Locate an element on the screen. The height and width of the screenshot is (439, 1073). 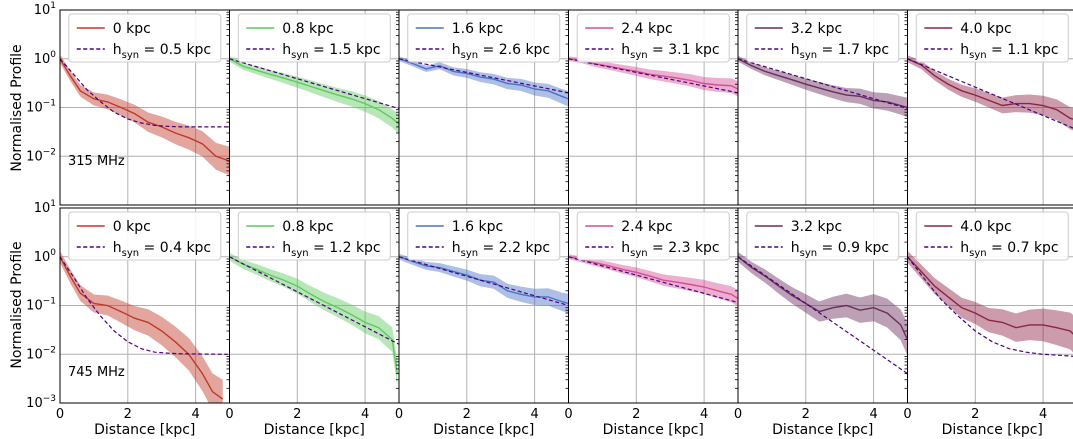
axes-frame is located at coordinates (990, 107).